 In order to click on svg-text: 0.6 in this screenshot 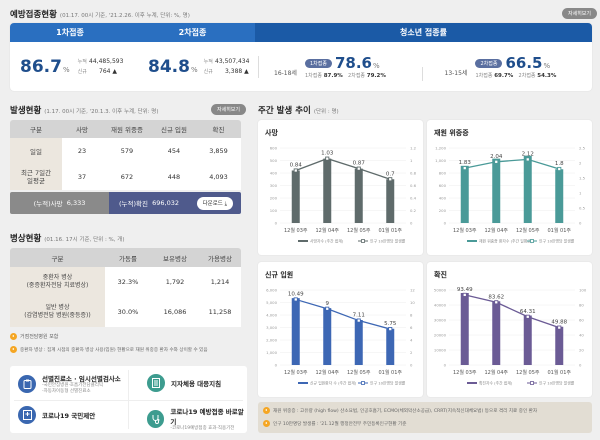, I will do `click(413, 185)`.